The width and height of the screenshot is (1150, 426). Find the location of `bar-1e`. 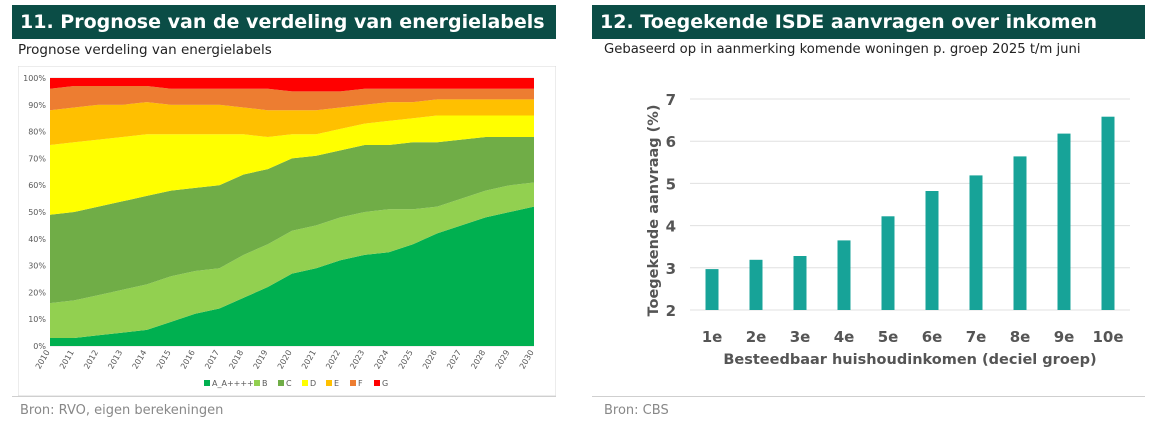

bar-1e is located at coordinates (712, 289).